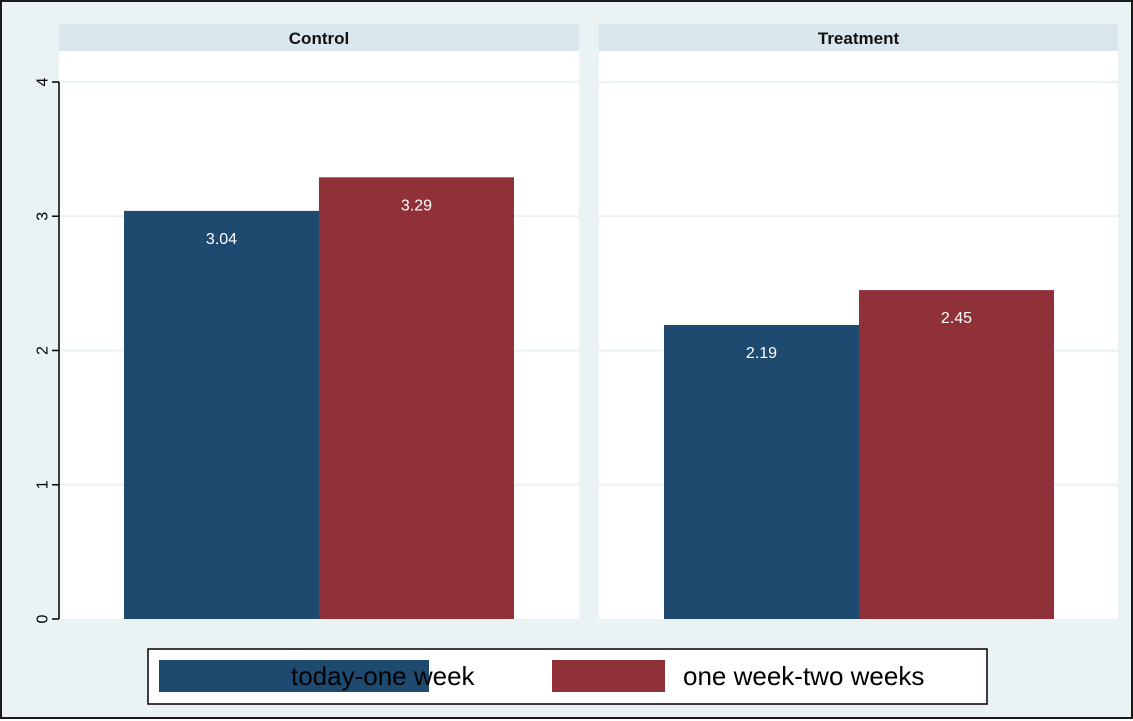 The image size is (1133, 721). I want to click on y-axis: 0 1 2 3 4, so click(47, 350).